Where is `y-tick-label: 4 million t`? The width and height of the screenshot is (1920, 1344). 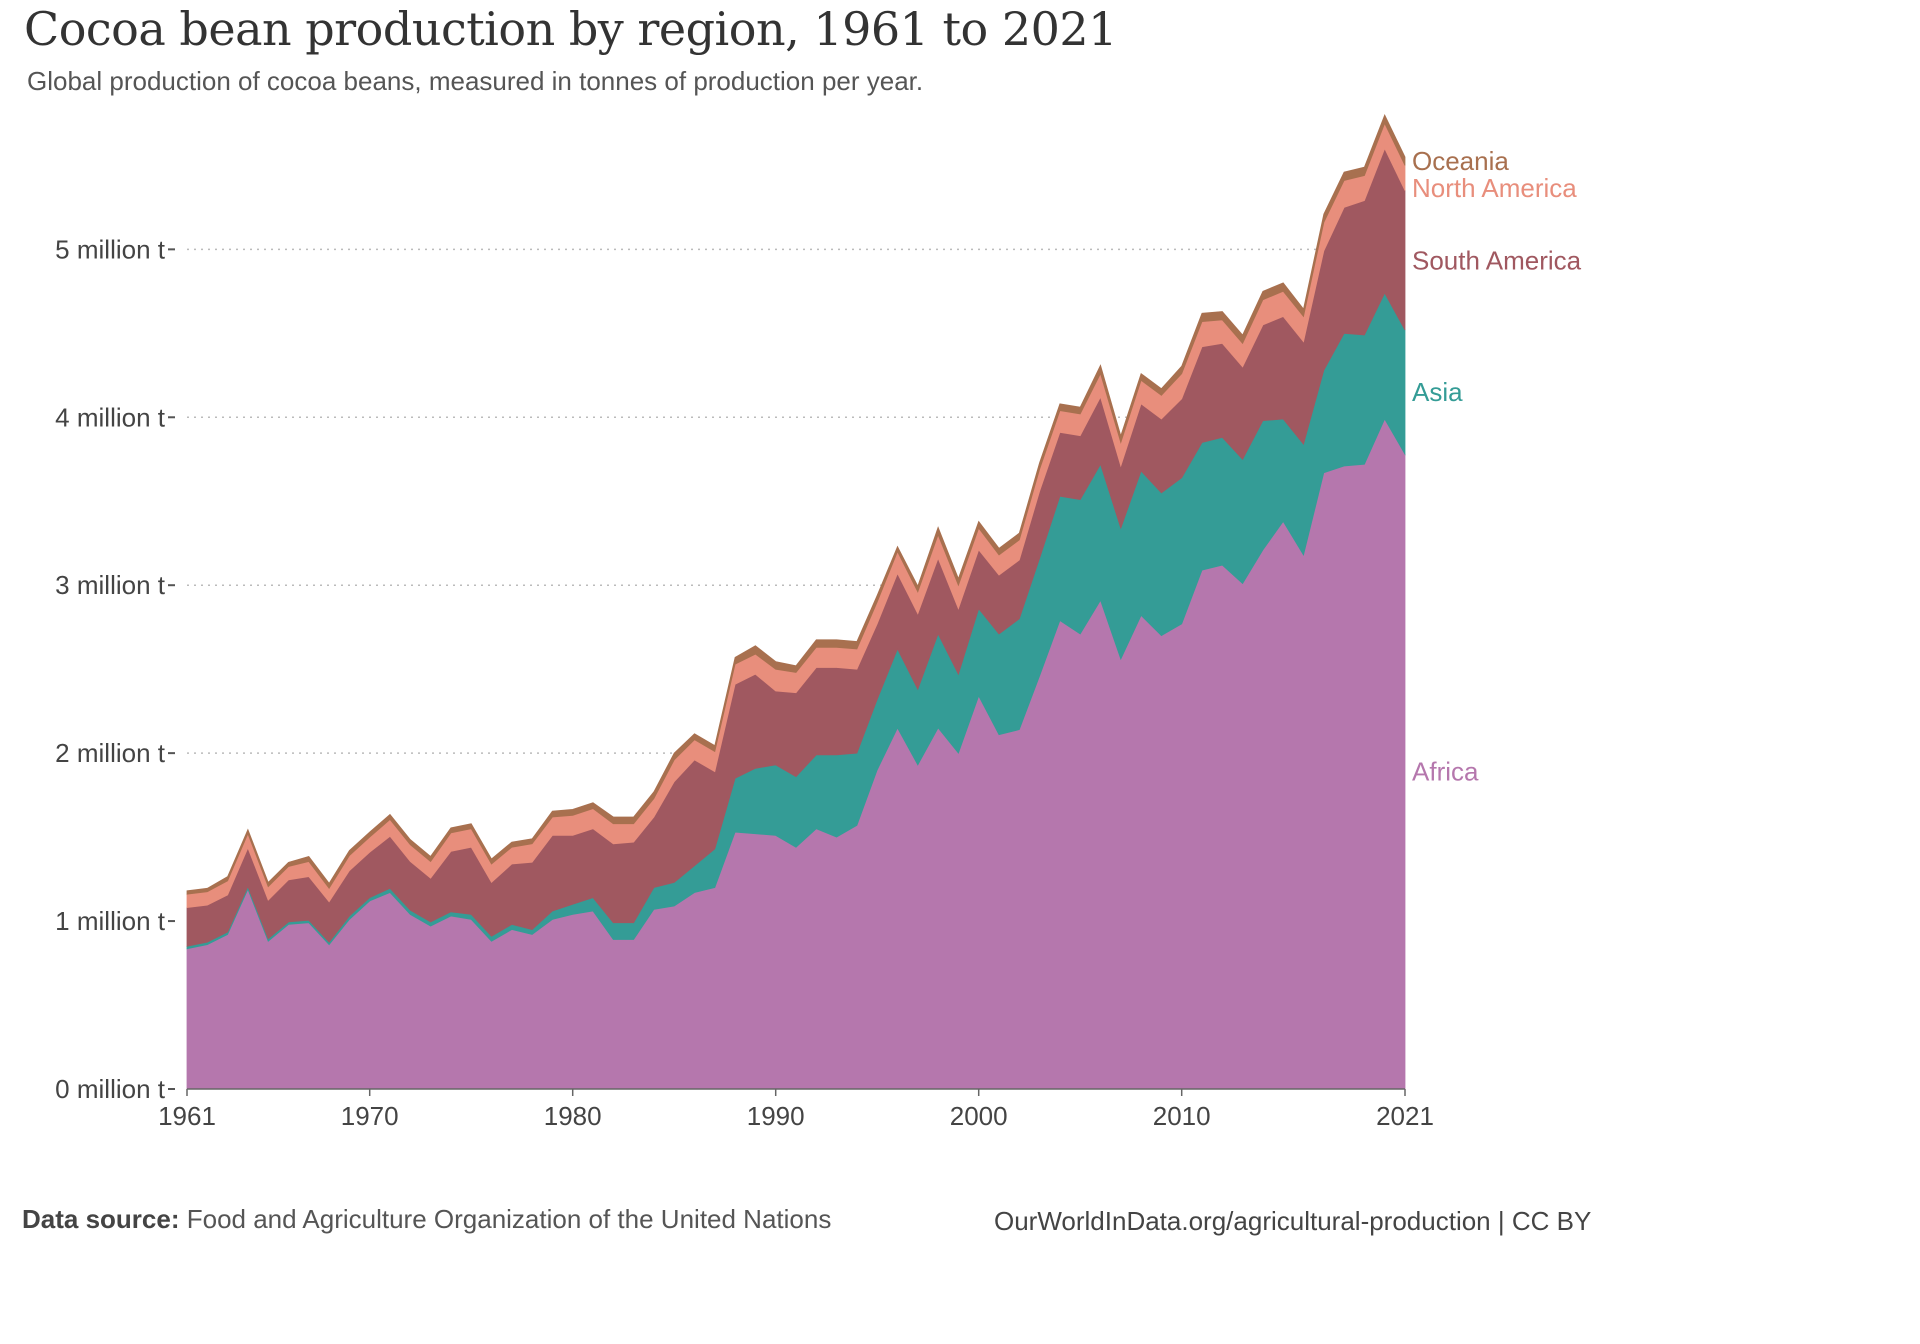
y-tick-label: 4 million t is located at coordinates (110, 417).